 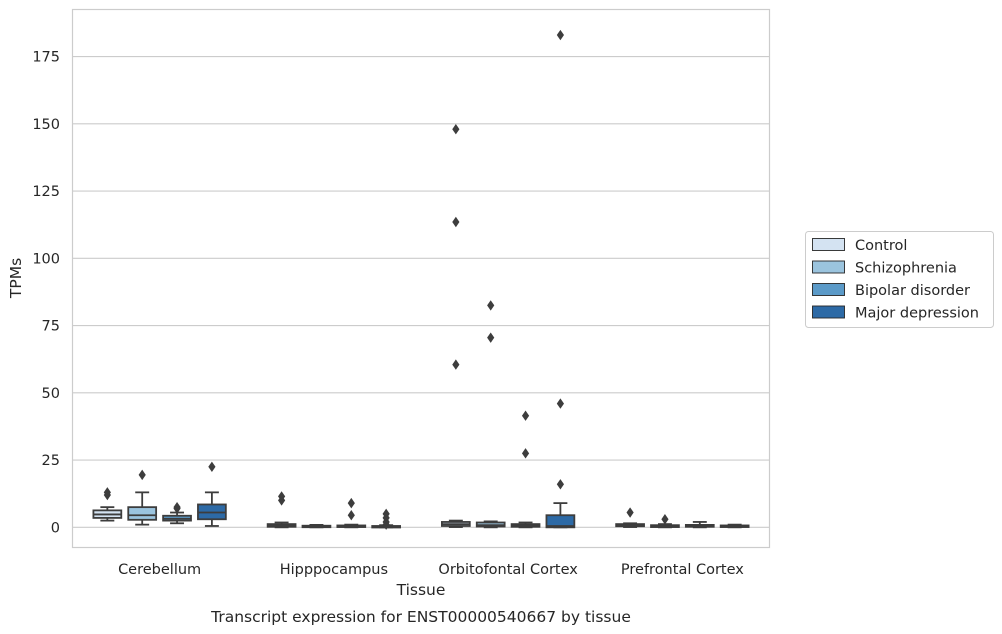 I want to click on legend-label: Major depression, so click(x=917, y=314).